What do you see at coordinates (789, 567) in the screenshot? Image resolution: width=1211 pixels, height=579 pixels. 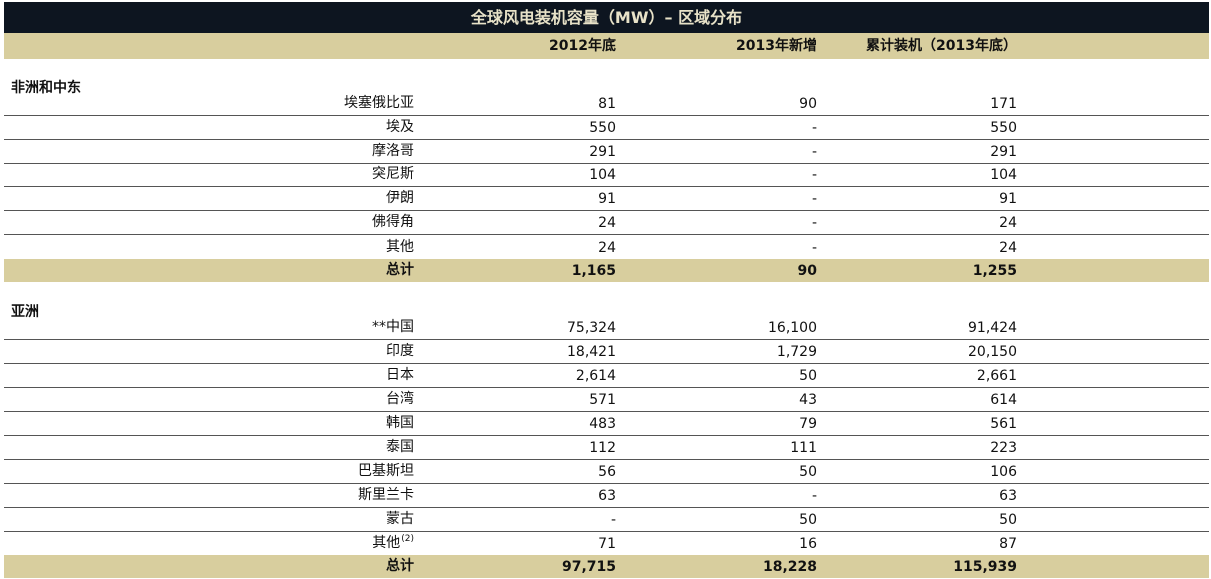 I see `total-value-2013-new: 18,228` at bounding box center [789, 567].